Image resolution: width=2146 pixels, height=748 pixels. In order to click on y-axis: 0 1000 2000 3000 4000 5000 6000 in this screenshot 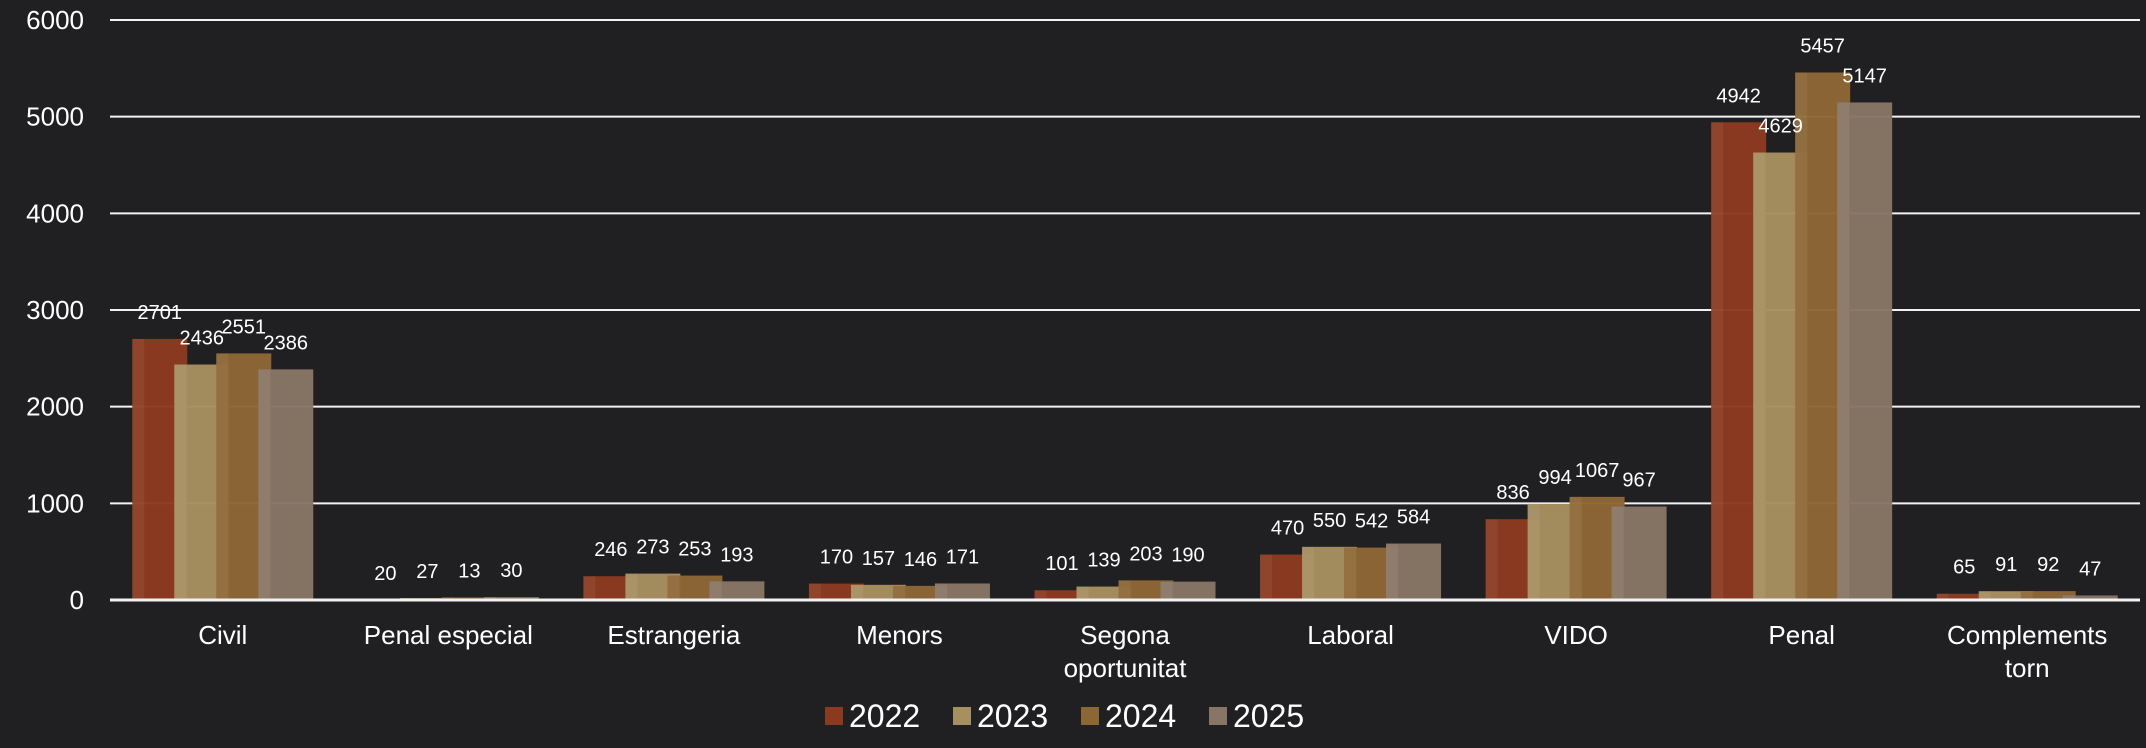, I will do `click(55, 310)`.